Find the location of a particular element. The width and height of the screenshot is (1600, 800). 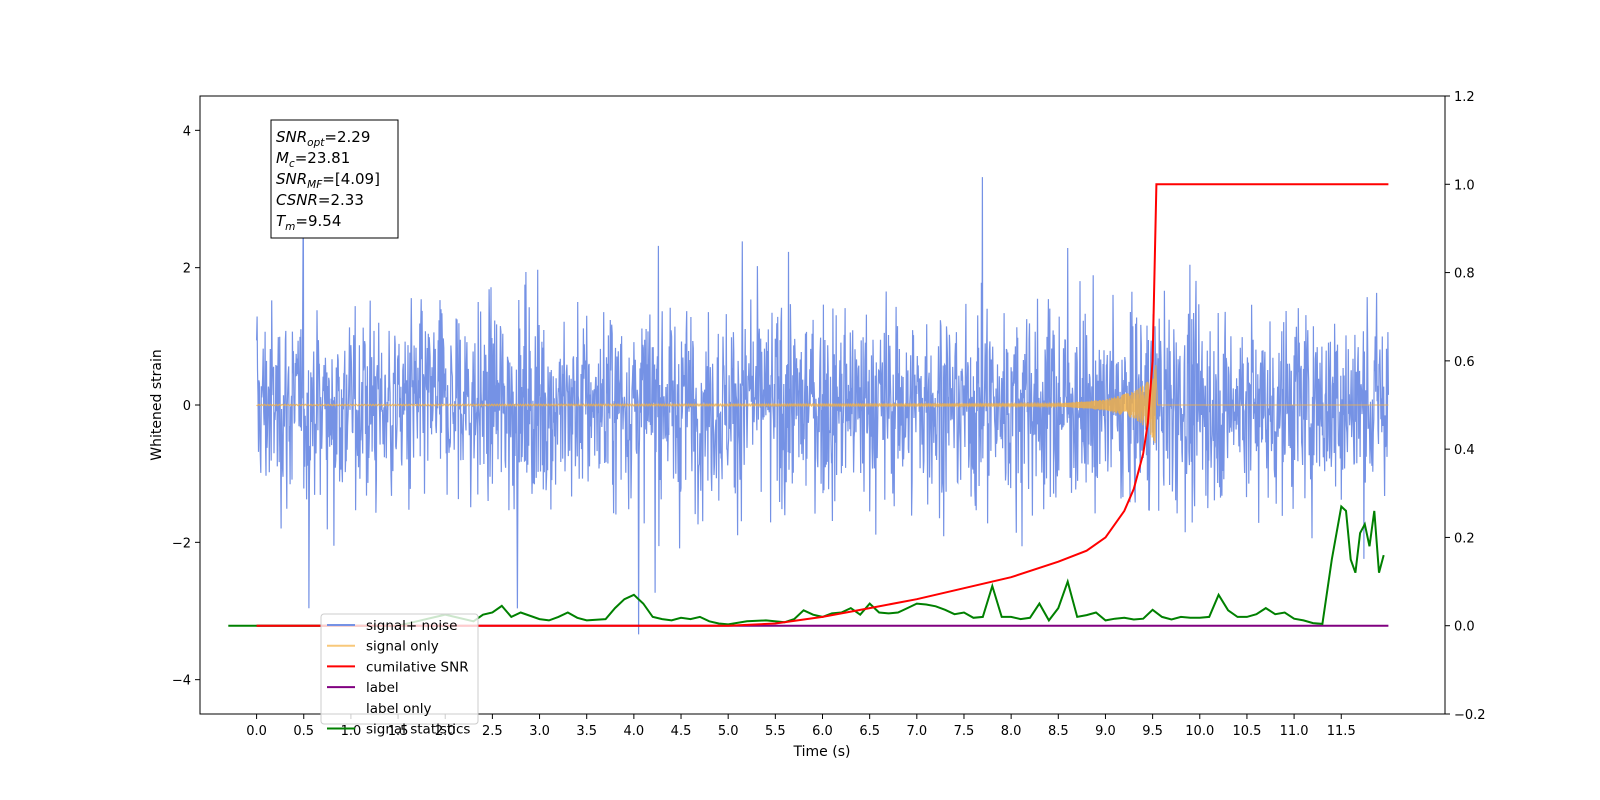

x-tick-label: 3.0 is located at coordinates (539, 731).